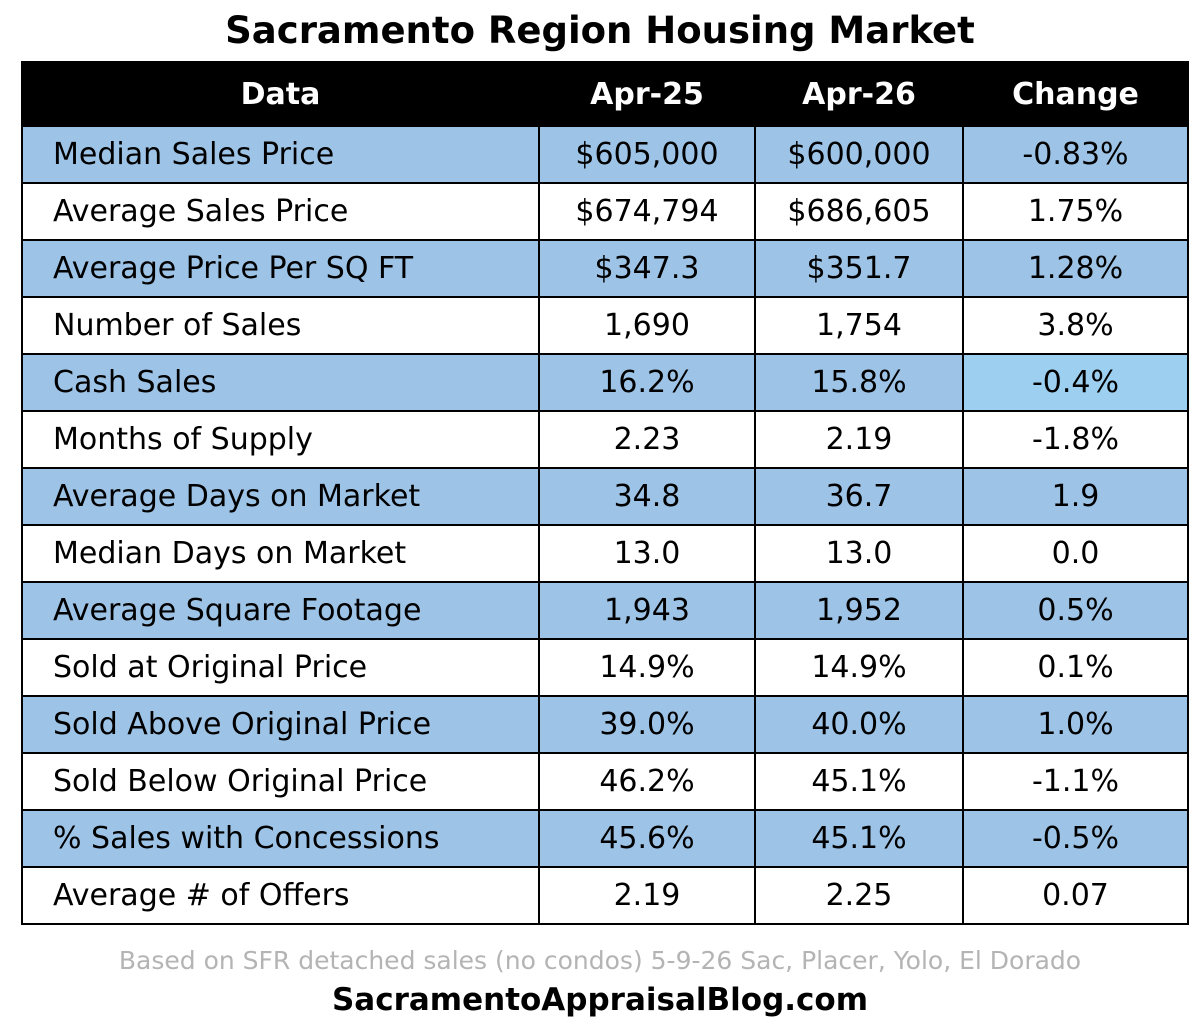  What do you see at coordinates (1075, 154) in the screenshot?
I see `value-change: -0.83%` at bounding box center [1075, 154].